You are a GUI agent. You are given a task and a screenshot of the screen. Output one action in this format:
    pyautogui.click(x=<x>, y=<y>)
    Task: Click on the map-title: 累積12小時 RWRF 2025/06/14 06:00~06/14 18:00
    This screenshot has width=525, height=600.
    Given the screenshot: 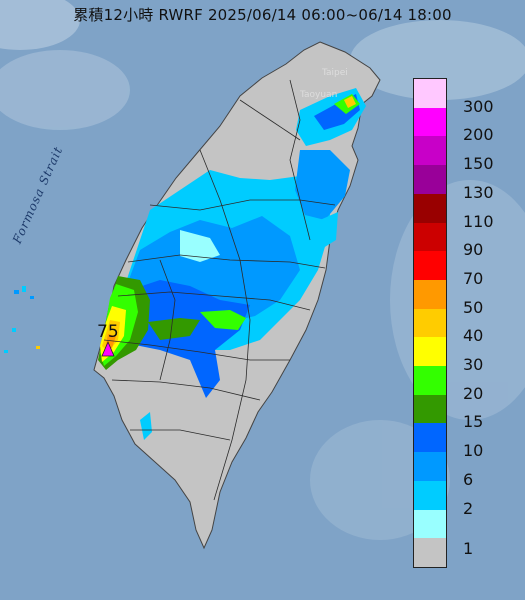 What is the action you would take?
    pyautogui.click(x=262, y=15)
    